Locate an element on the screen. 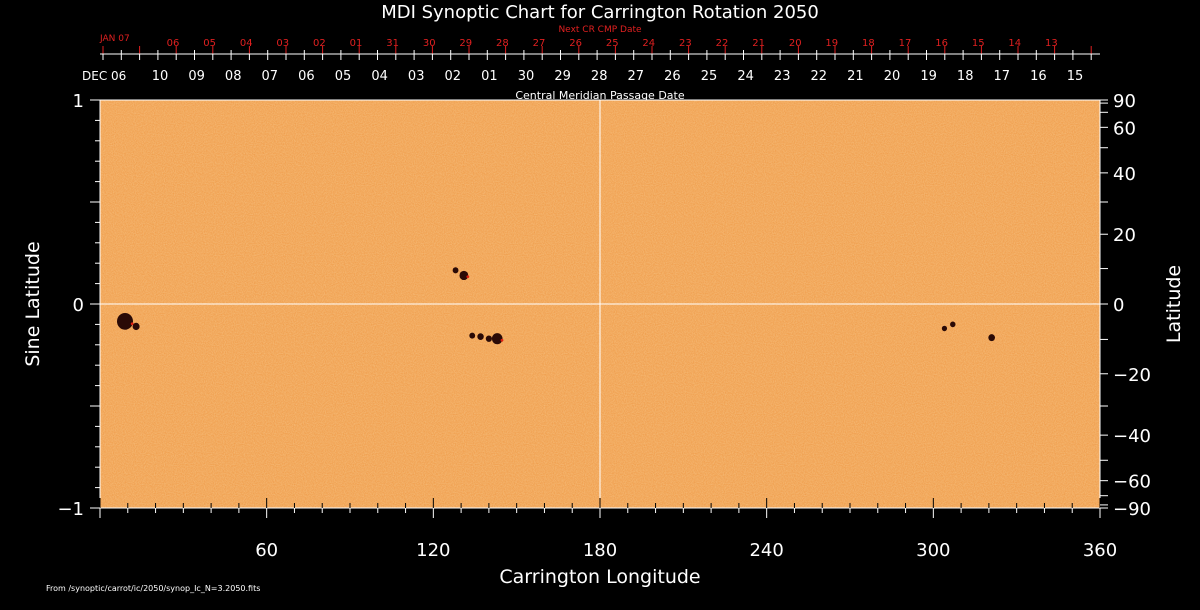 The height and width of the screenshot is (610, 1200). x-tick-label-120: 120 is located at coordinates (433, 550).